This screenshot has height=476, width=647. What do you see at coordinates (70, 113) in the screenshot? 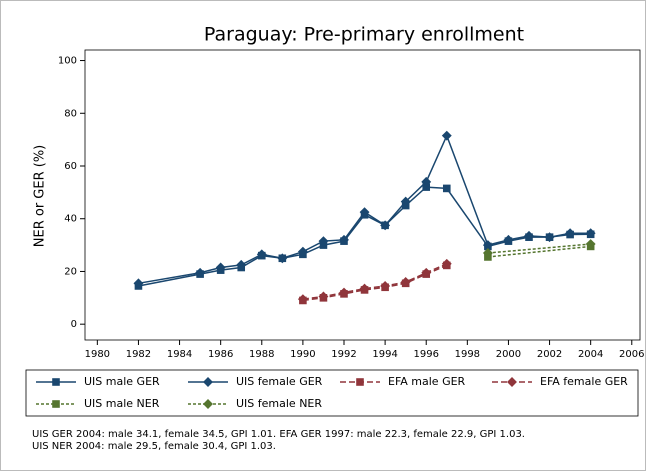
I see `y-tick-label: 80` at bounding box center [70, 113].